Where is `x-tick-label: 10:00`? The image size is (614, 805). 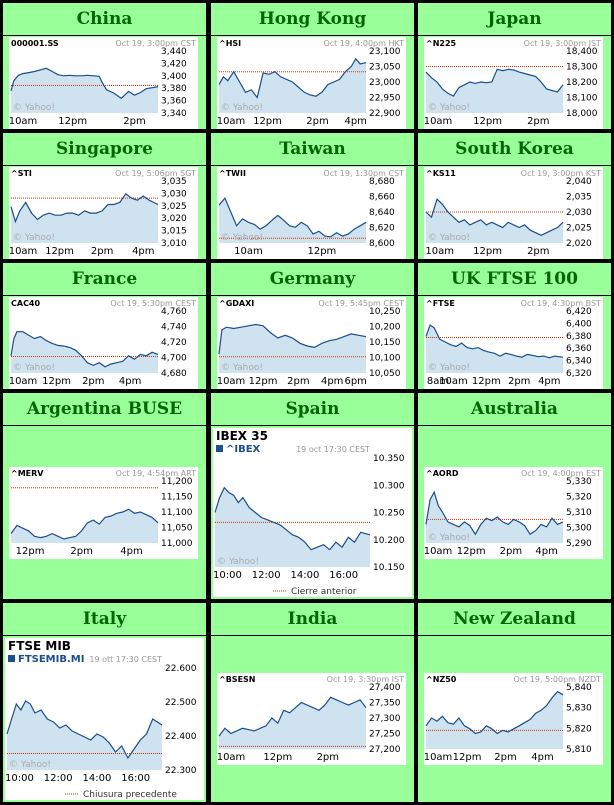
x-tick-label: 10:00 is located at coordinates (227, 575).